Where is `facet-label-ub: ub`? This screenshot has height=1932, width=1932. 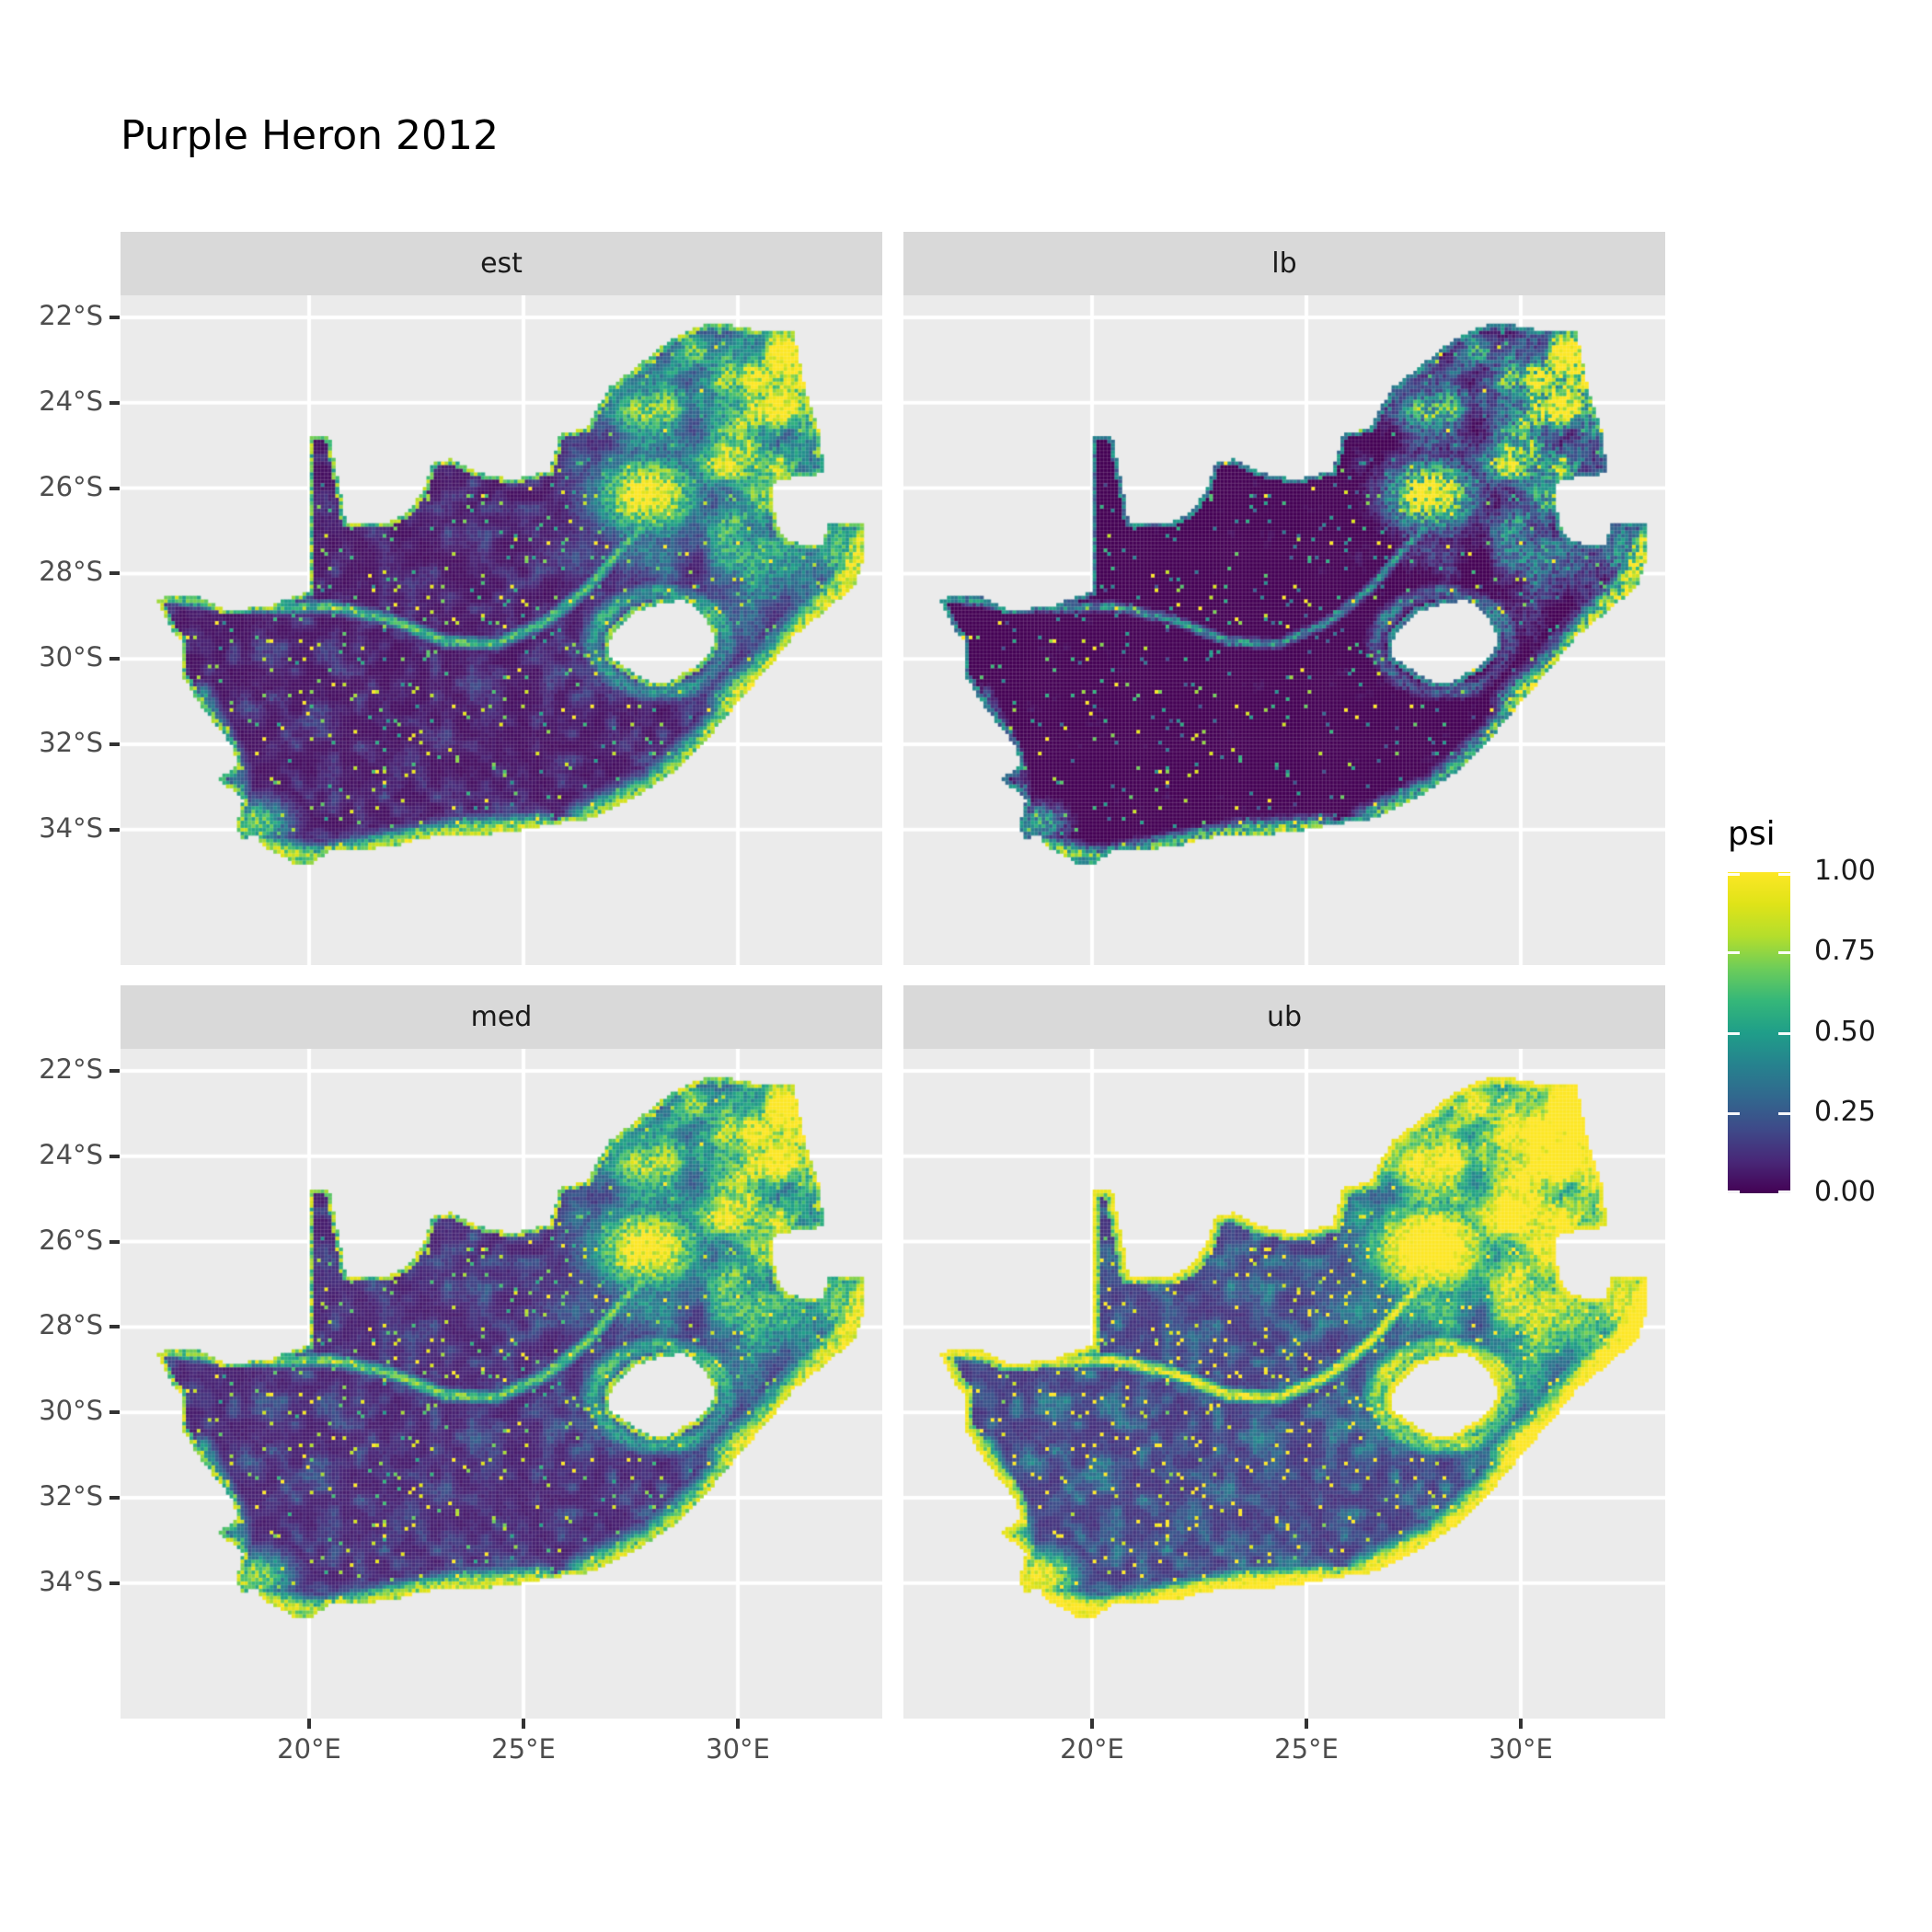
facet-label-ub: ub is located at coordinates (1284, 1017).